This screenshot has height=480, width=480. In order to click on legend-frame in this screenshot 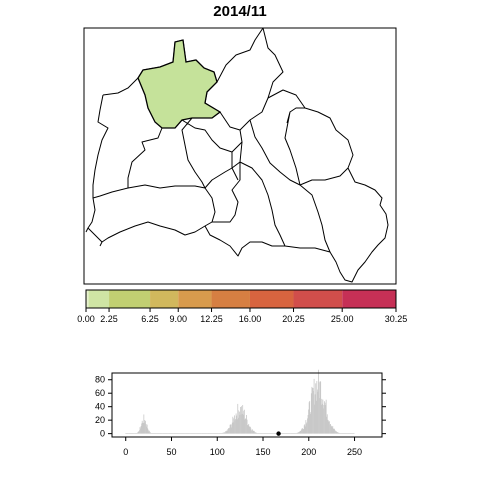, I will do `click(241, 299)`.